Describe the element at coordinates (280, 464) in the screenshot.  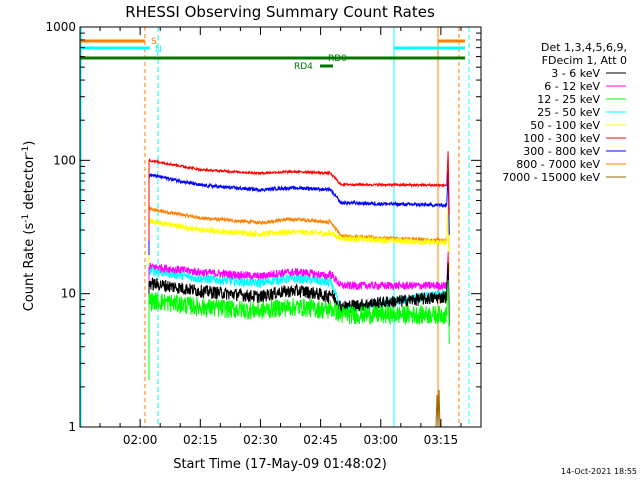
I see `x-axis-label: Start Time (17-May-09 01:48:02)` at that location.